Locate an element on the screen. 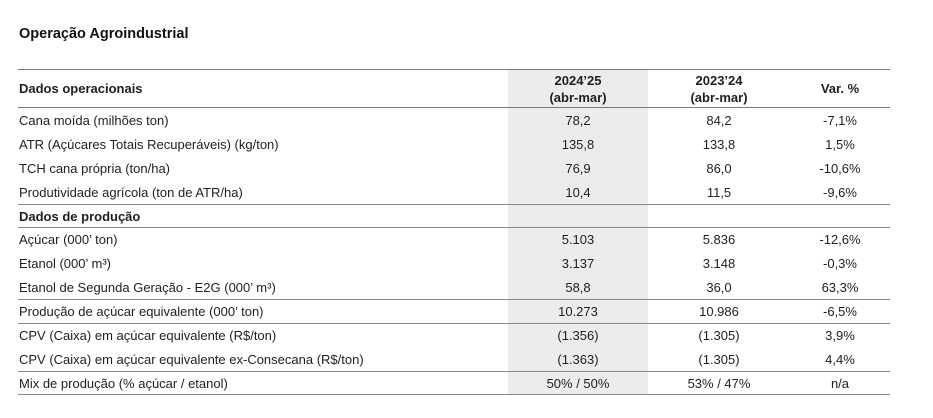 The height and width of the screenshot is (418, 933). column-header-current: 2024’25 (abr-mar) is located at coordinates (578, 88).